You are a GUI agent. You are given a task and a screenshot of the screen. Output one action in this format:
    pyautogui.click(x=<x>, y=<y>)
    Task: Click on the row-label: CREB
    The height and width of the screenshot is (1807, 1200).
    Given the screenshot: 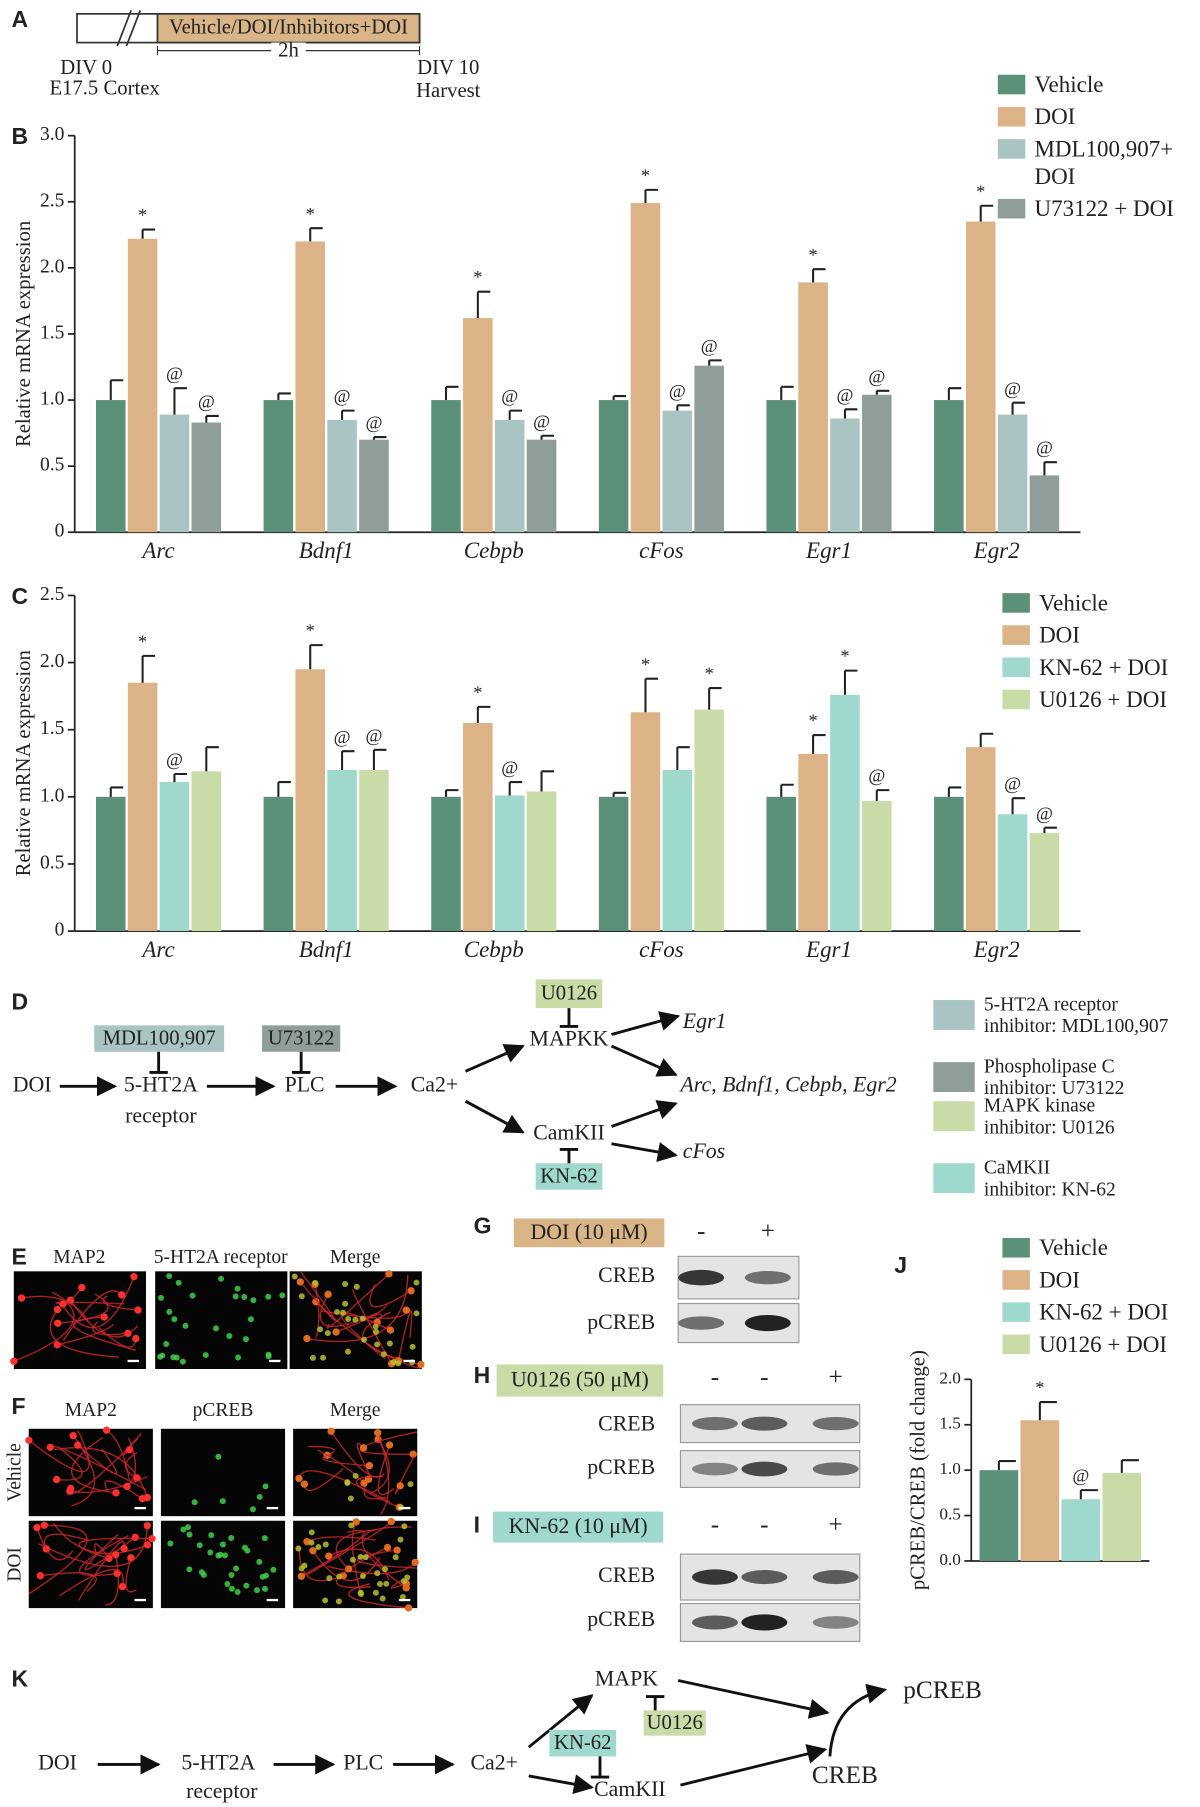 What is the action you would take?
    pyautogui.click(x=626, y=1575)
    